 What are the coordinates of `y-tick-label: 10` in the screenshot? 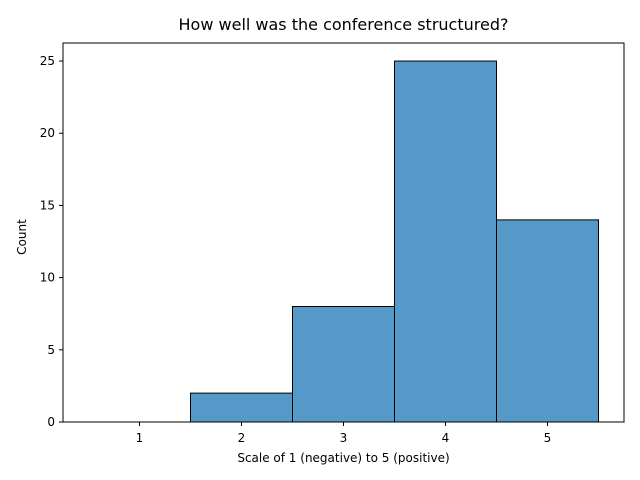 It's located at (47, 278).